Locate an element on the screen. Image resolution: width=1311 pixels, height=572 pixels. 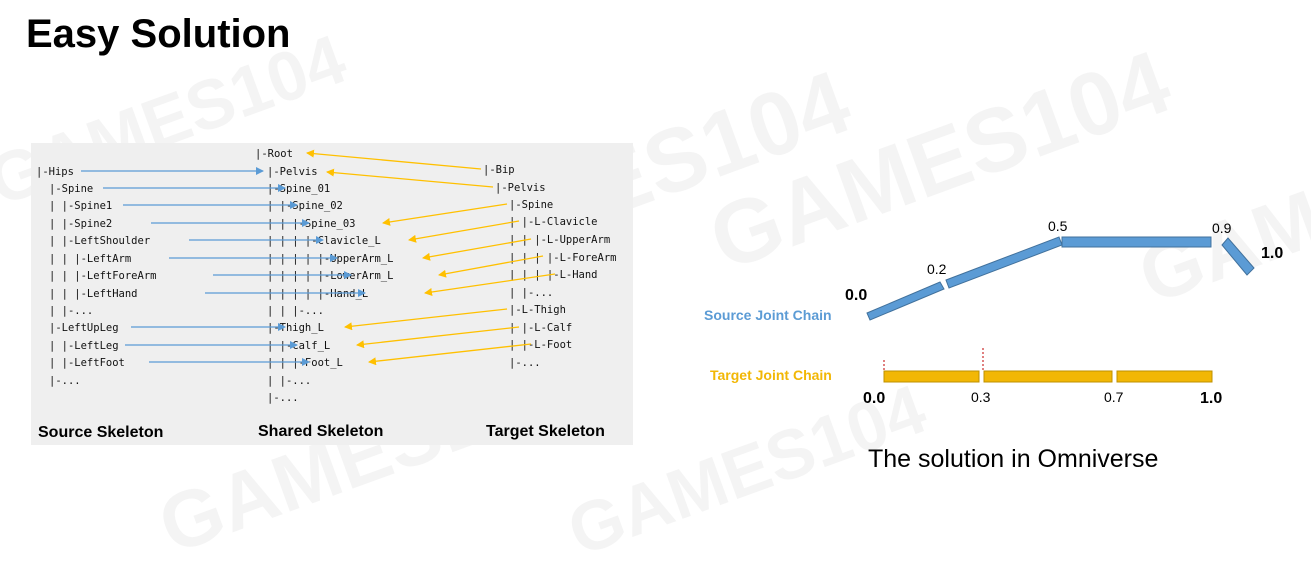
target-joint: | |-L-Foot is located at coordinates (540, 345).